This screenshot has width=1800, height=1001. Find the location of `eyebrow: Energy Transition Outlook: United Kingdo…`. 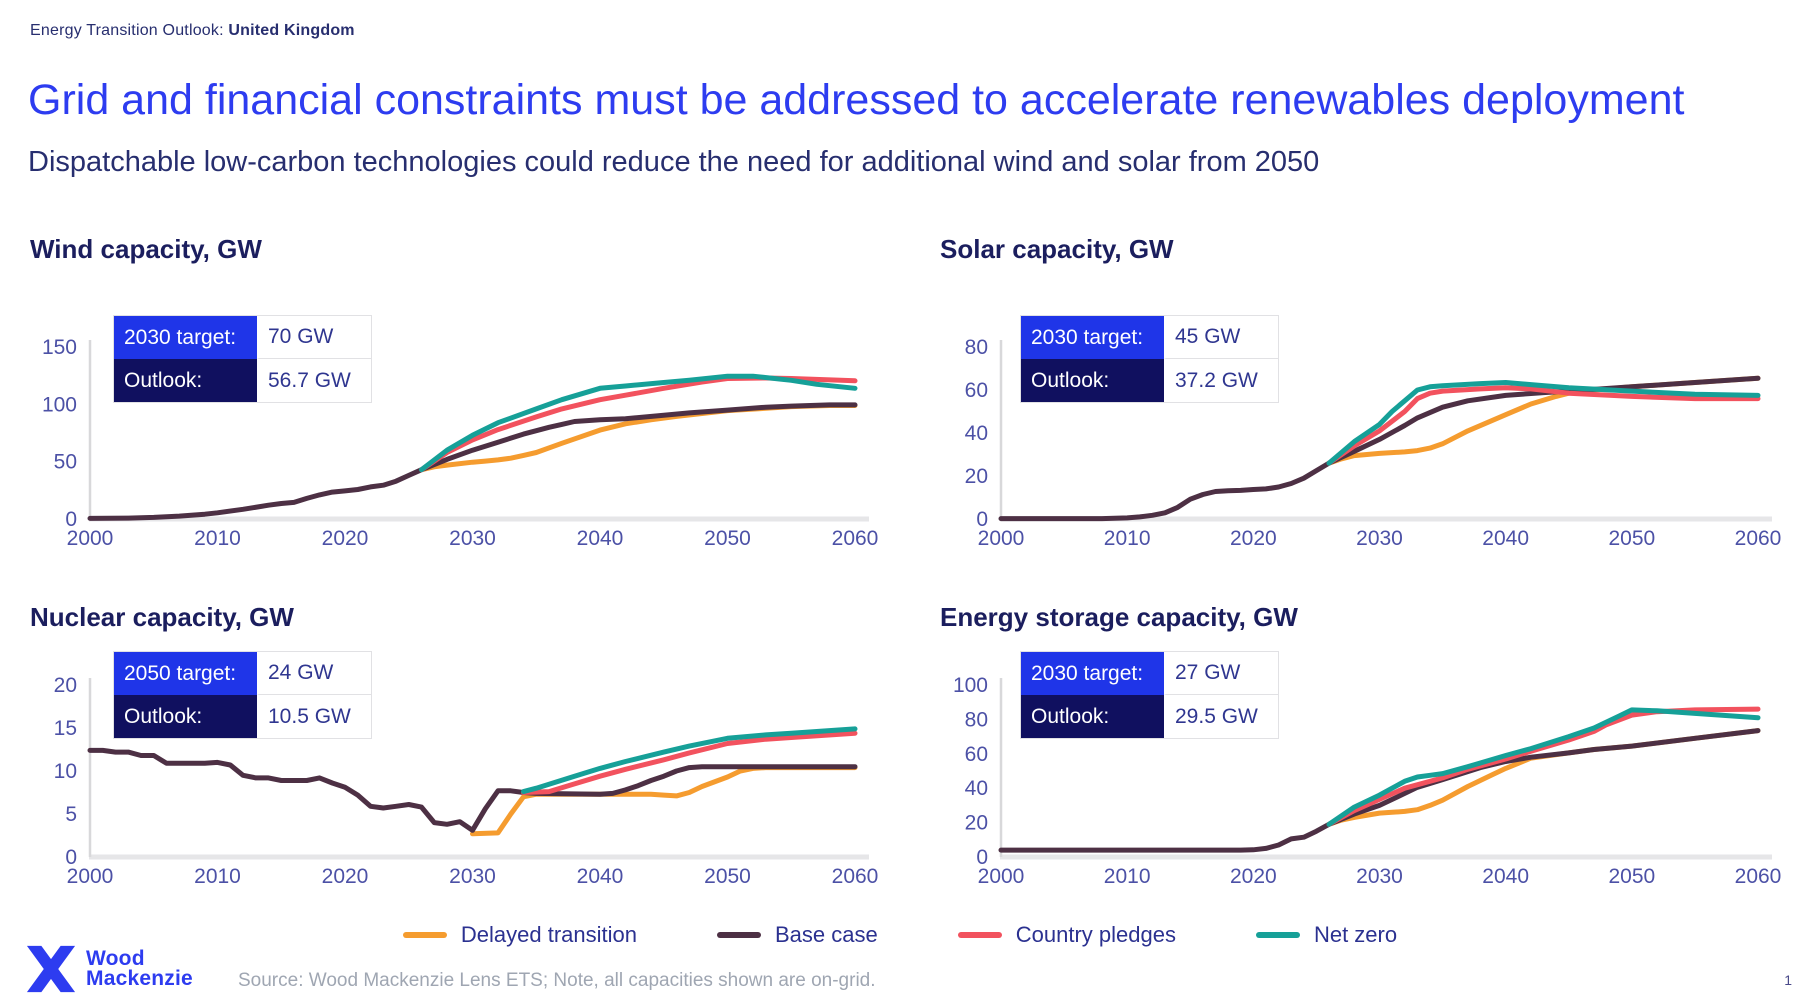

eyebrow: Energy Transition Outlook: United Kingdo… is located at coordinates (192, 31).